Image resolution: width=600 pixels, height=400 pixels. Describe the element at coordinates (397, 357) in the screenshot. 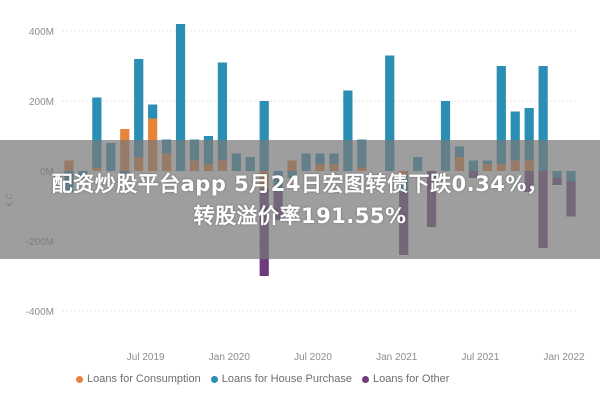

I see `x-tick-label: Jan 2021` at that location.